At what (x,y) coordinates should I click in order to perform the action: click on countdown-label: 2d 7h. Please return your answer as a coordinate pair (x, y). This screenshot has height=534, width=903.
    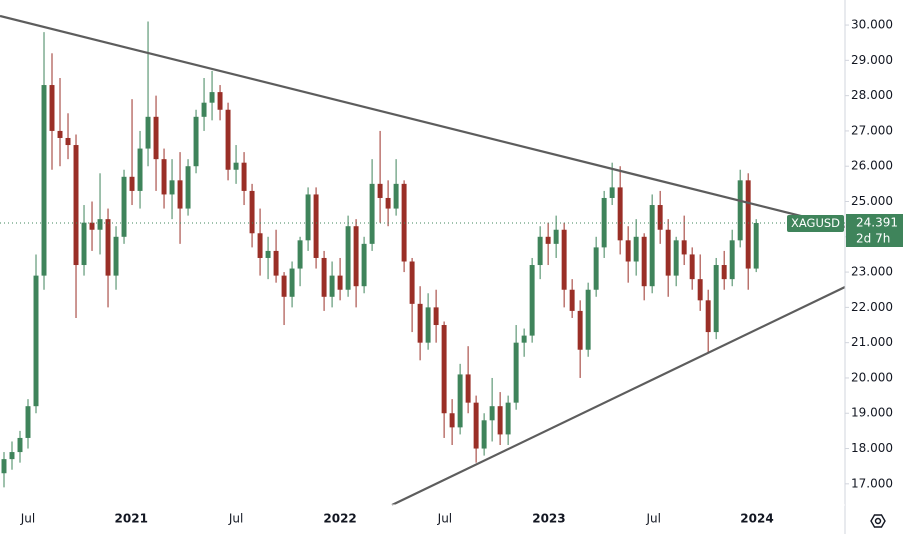
    Looking at the image, I should click on (873, 238).